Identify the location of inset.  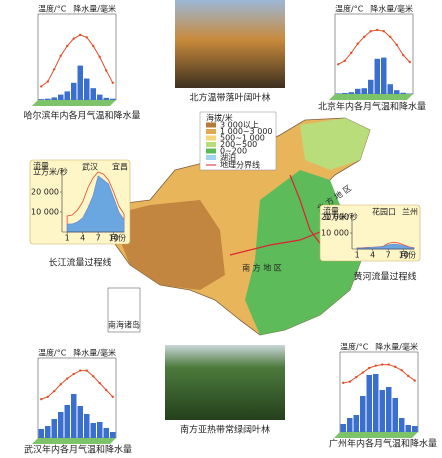
(124, 310).